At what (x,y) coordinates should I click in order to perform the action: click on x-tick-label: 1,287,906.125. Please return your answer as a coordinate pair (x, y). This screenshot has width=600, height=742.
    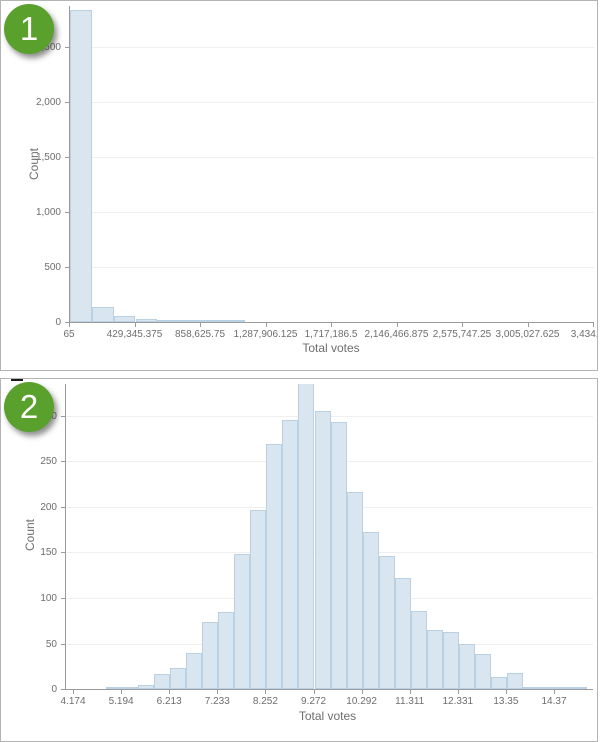
    Looking at the image, I should click on (265, 334).